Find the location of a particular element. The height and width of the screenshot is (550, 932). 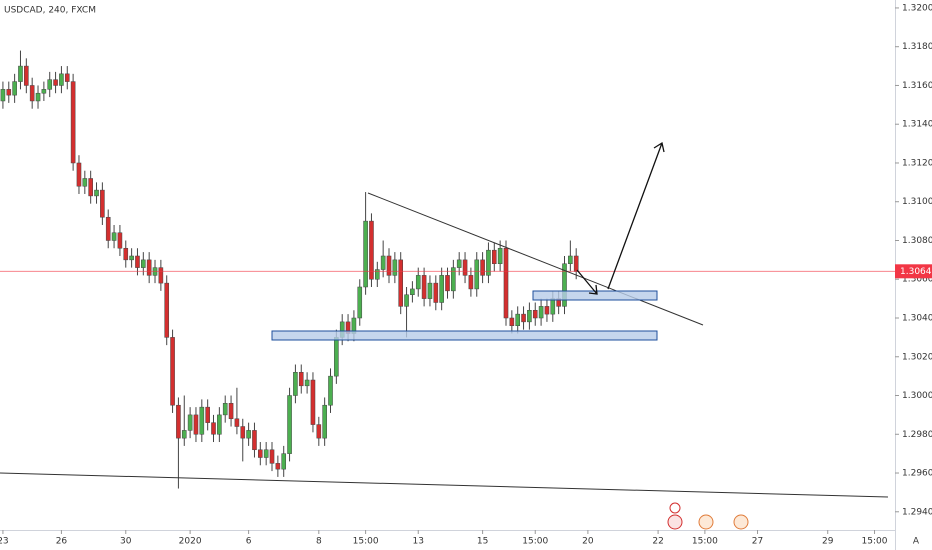

y-tick-label: 1.31400 is located at coordinates (917, 125).